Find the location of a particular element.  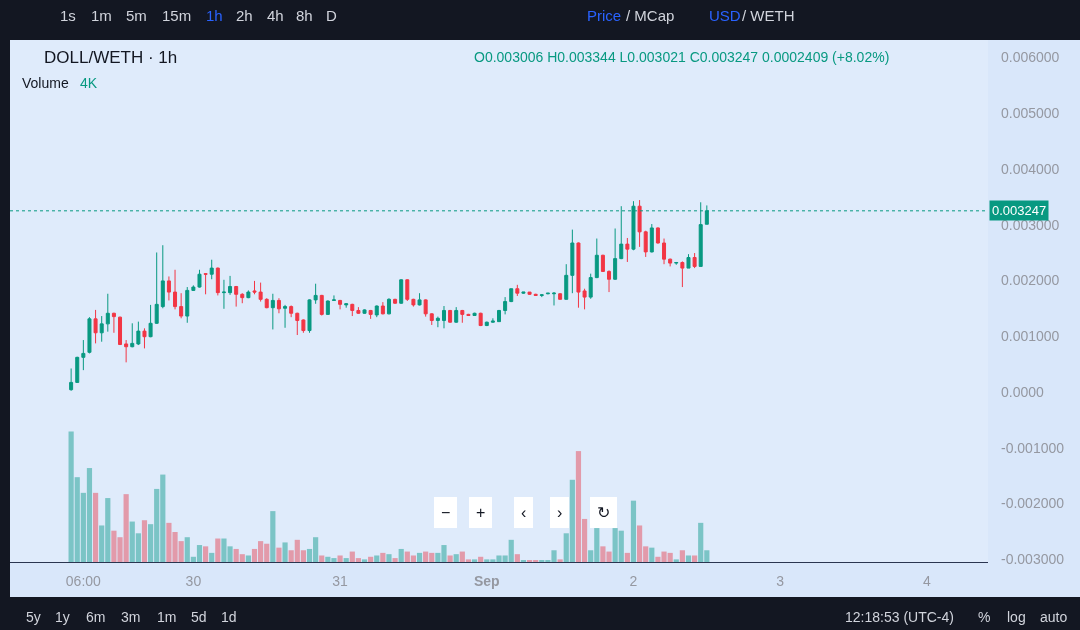

text: 1m is located at coordinates (101, 15).